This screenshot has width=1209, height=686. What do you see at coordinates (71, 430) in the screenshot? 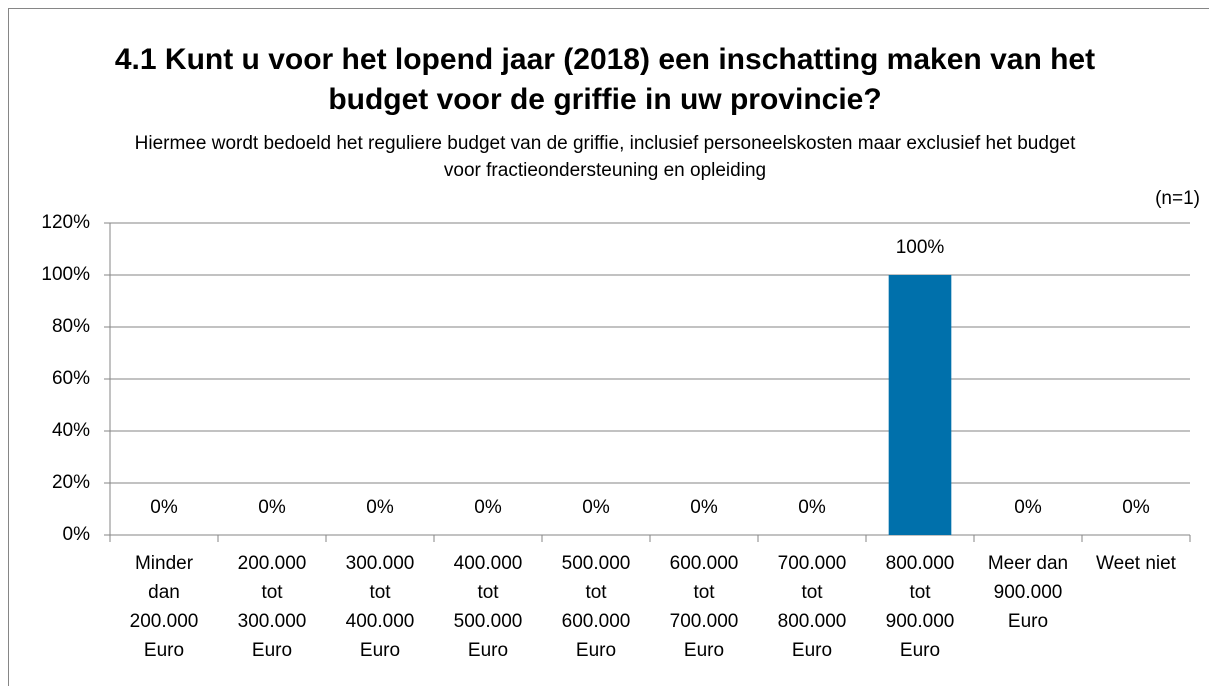
I see `y-tick-label: 40%` at bounding box center [71, 430].